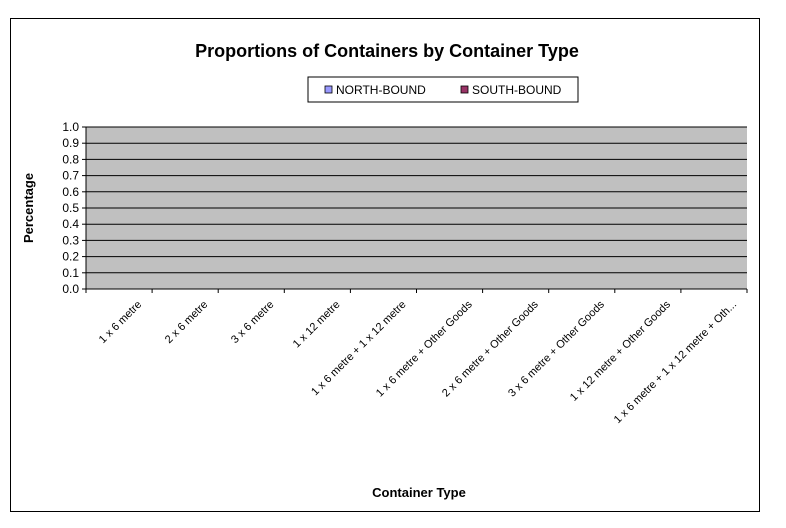  I want to click on legend-label-south-bound: SOUTH-BOUND, so click(517, 90).